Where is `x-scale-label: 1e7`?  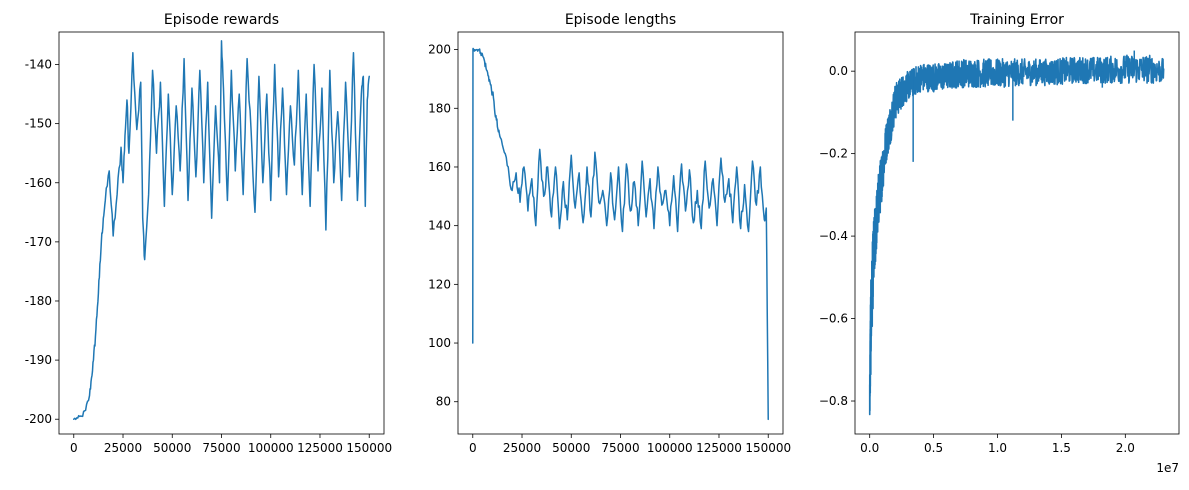 x-scale-label: 1e7 is located at coordinates (1167, 468).